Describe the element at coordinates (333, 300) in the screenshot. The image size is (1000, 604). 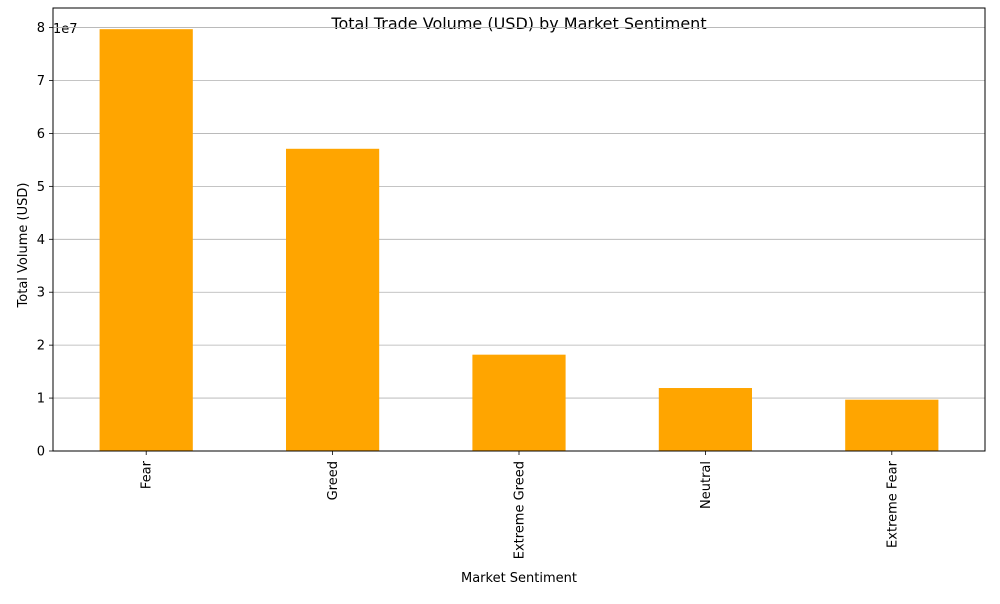
I see `bar-greed` at that location.